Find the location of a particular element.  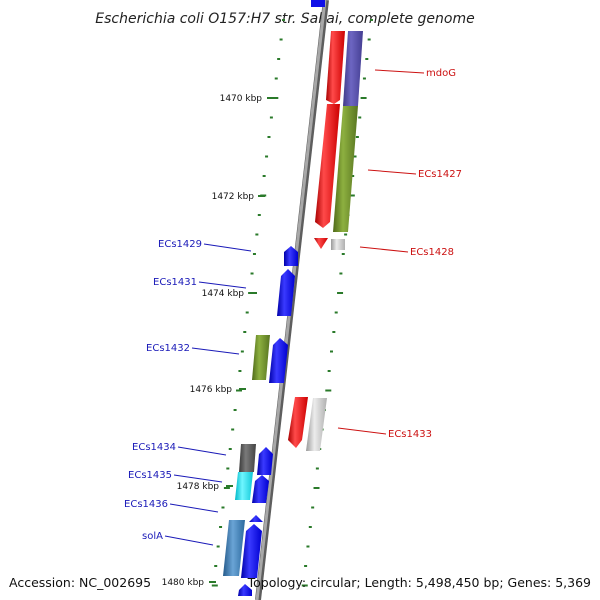

gene-label-ECs1436: ECs1436 is located at coordinates (146, 504).